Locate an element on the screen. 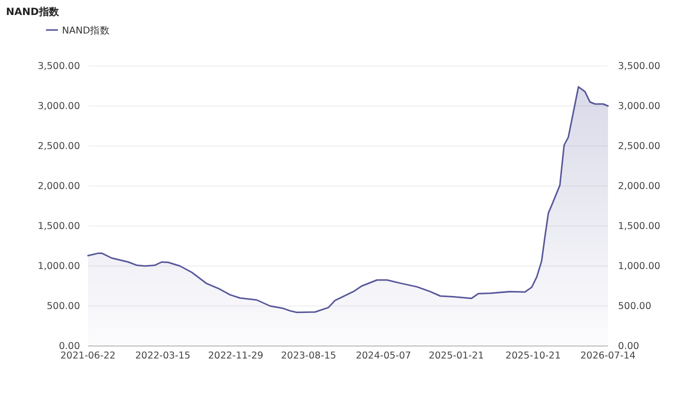 The image size is (679, 394). y-tick-label: 2,000.00 is located at coordinates (59, 186).